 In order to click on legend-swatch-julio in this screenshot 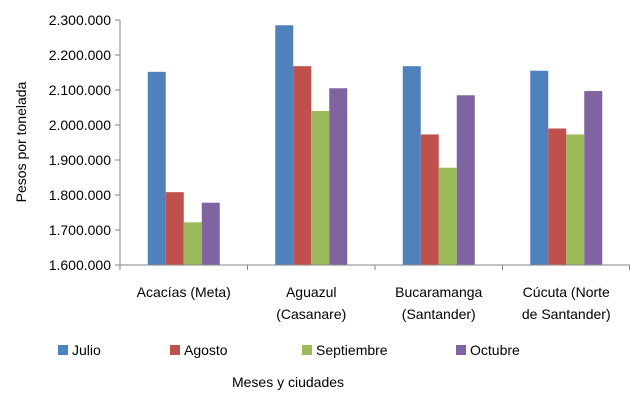, I will do `click(63, 350)`.